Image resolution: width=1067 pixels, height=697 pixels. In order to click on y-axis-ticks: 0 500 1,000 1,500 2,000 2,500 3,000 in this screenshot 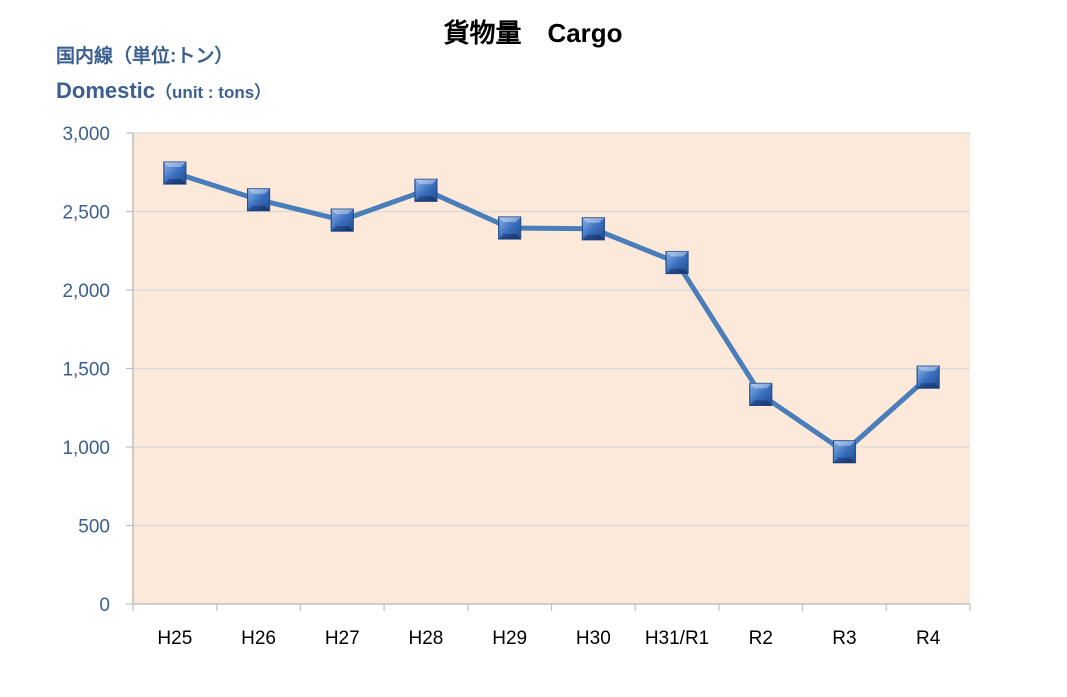, I will do `click(97, 370)`.